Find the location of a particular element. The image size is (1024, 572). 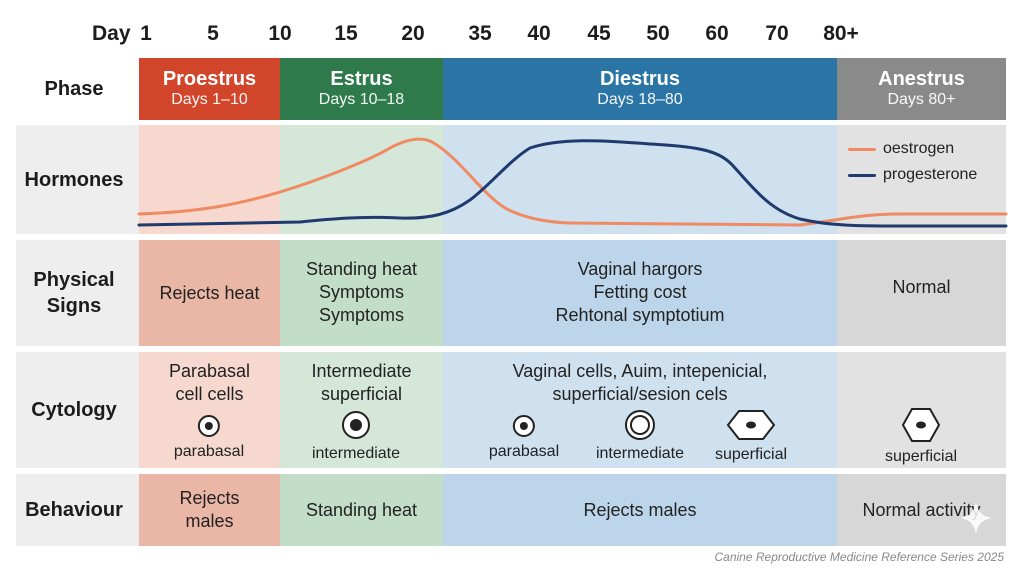

legend-label: progesterone is located at coordinates (930, 174).